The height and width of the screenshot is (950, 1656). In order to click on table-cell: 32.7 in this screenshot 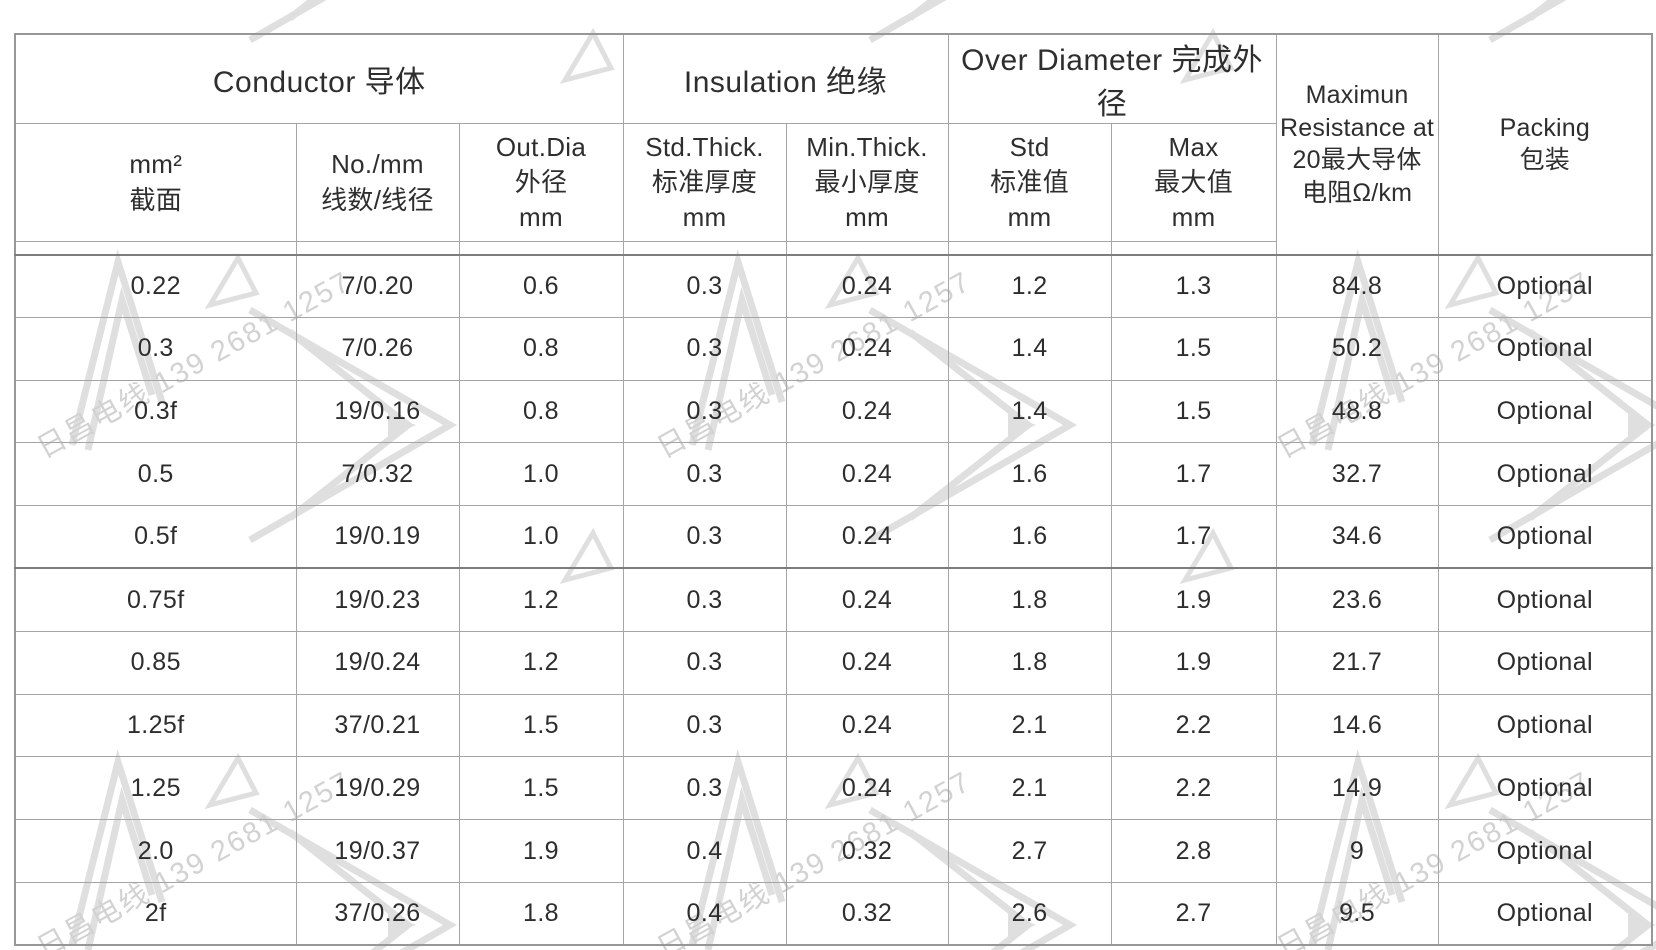, I will do `click(1357, 474)`.